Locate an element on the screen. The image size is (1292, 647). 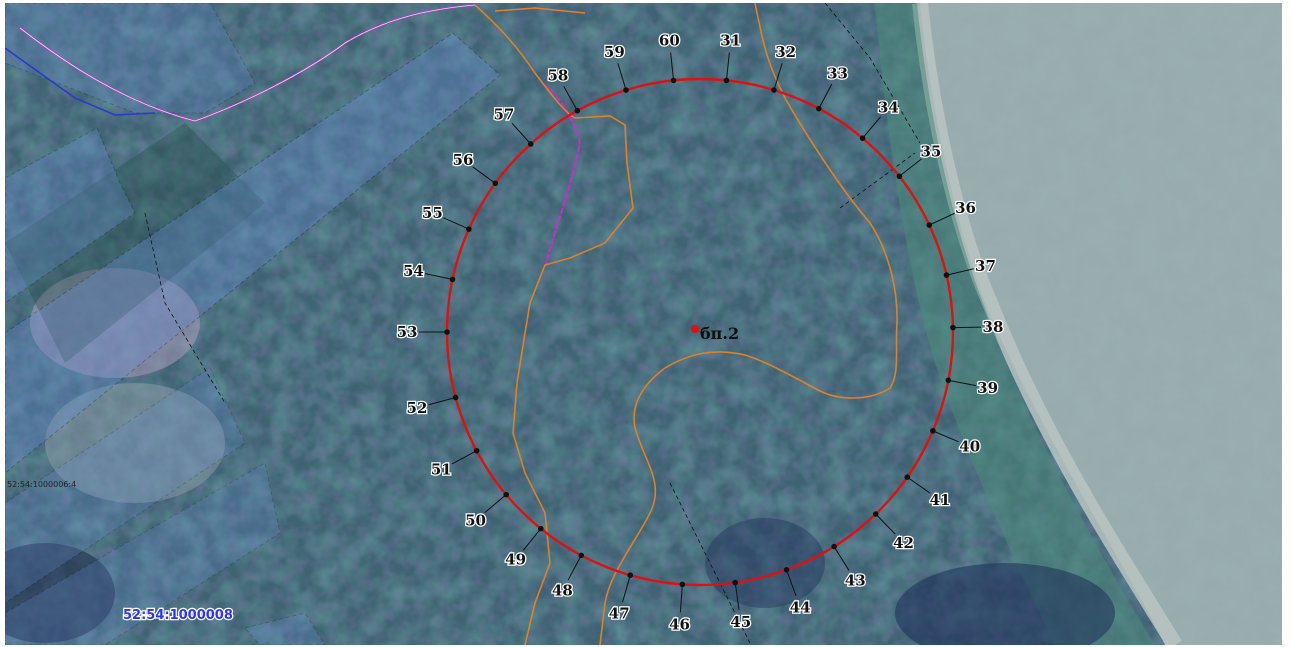
point-label-41: 41 is located at coordinates (940, 500).